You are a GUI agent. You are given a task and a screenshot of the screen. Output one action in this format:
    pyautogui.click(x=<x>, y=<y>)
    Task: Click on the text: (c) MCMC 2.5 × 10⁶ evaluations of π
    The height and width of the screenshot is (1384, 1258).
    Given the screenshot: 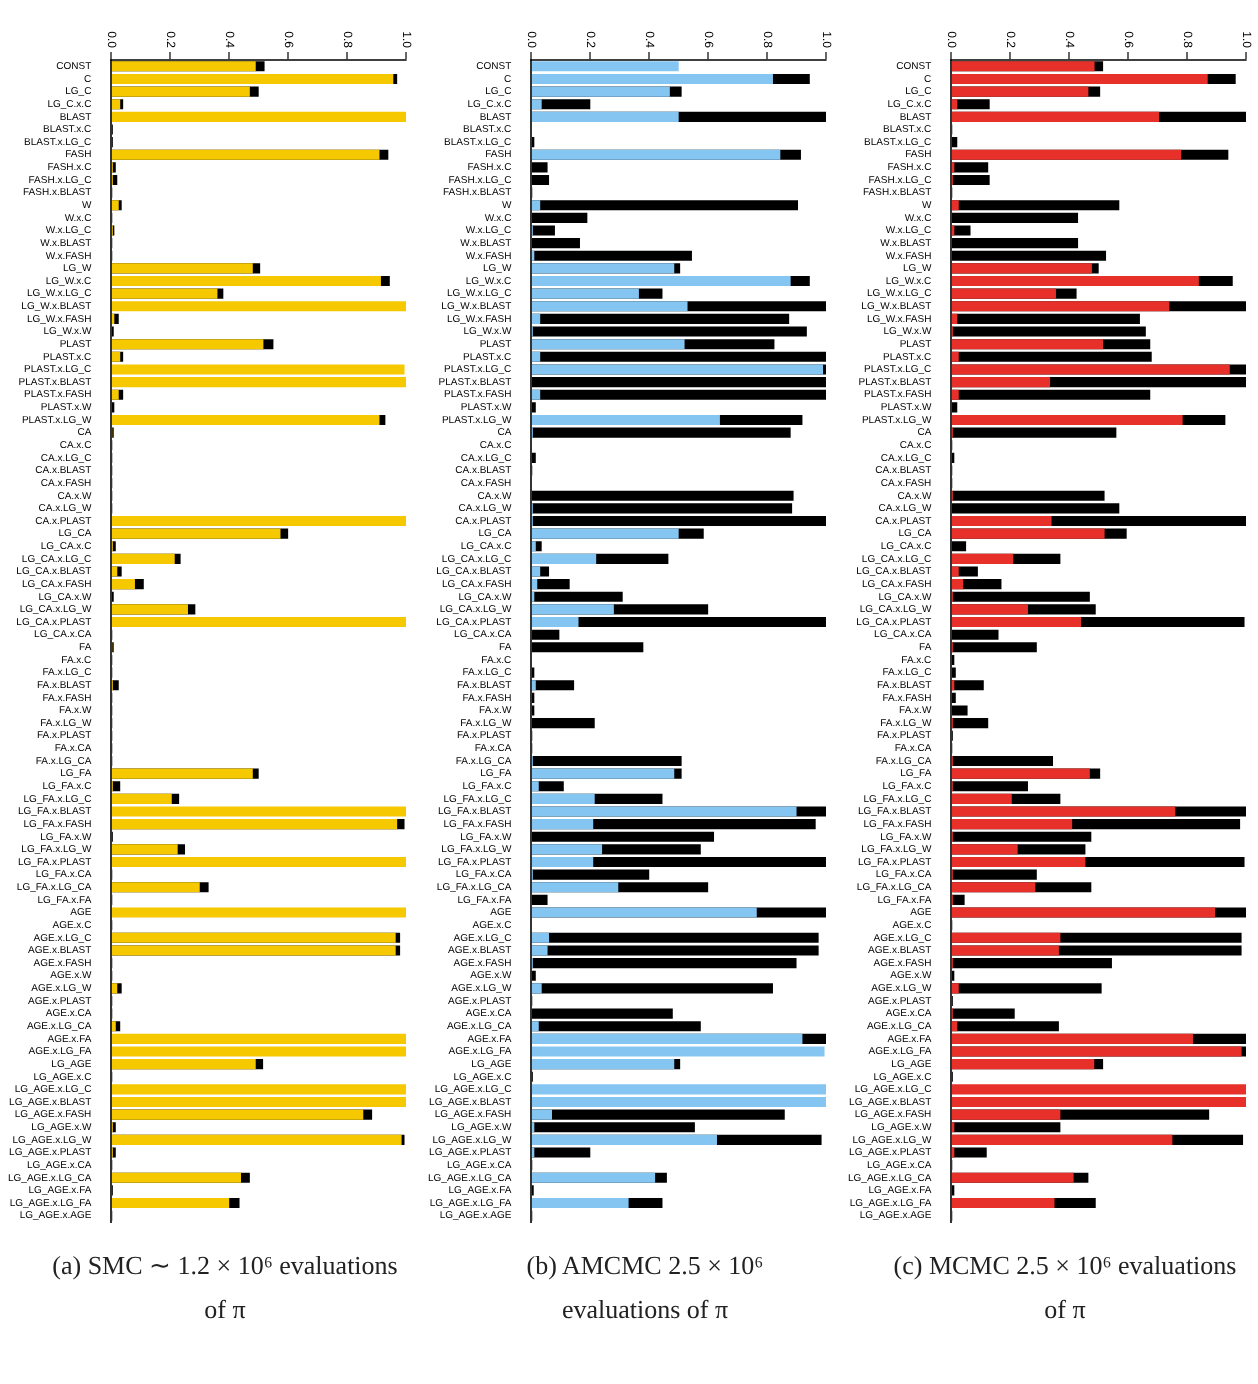 What is the action you would take?
    pyautogui.click(x=1065, y=1288)
    